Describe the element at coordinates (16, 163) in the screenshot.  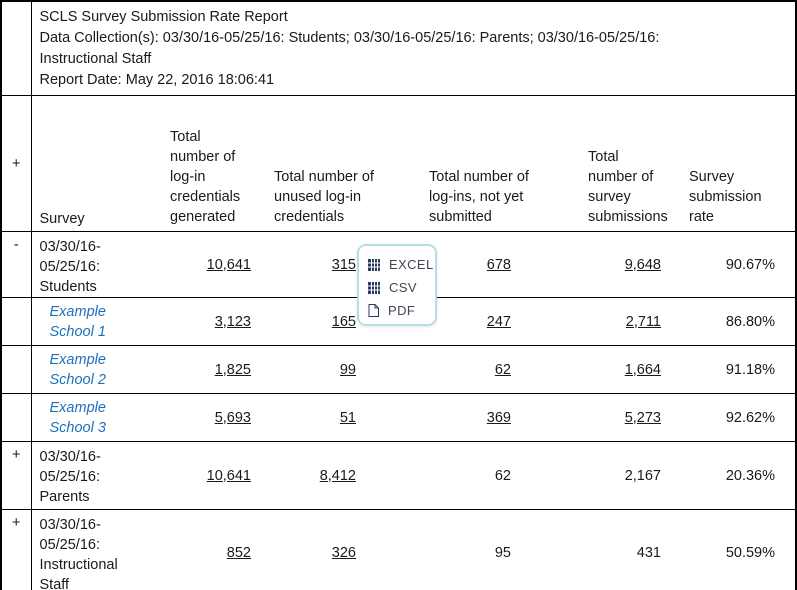
I see `expand-all-toggle: +` at that location.